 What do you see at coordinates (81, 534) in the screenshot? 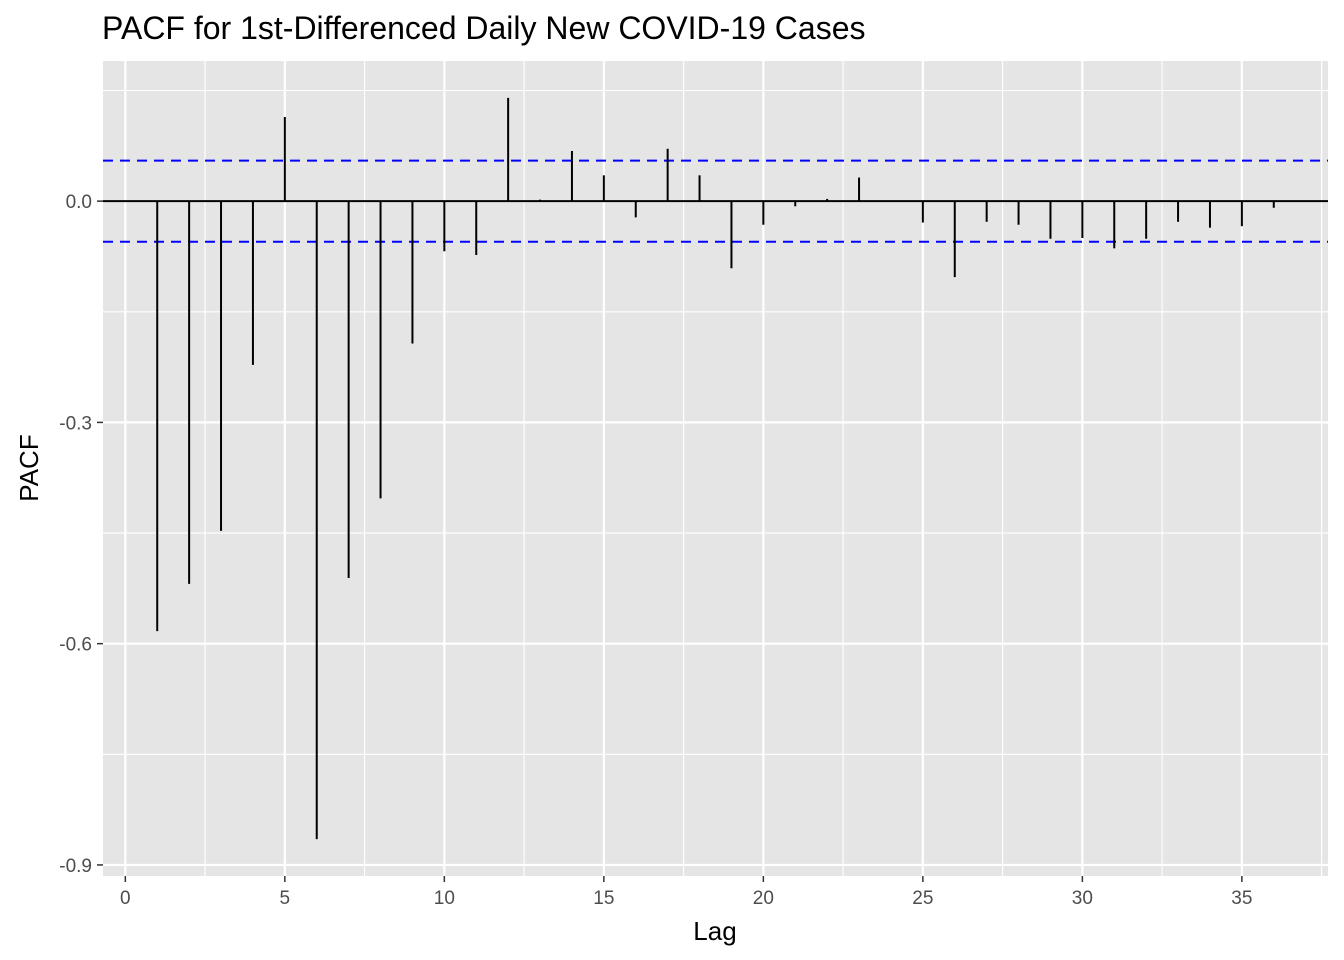
I see `y-axis-ticks: -0.9 -0.6 -0.3 0.0` at bounding box center [81, 534].